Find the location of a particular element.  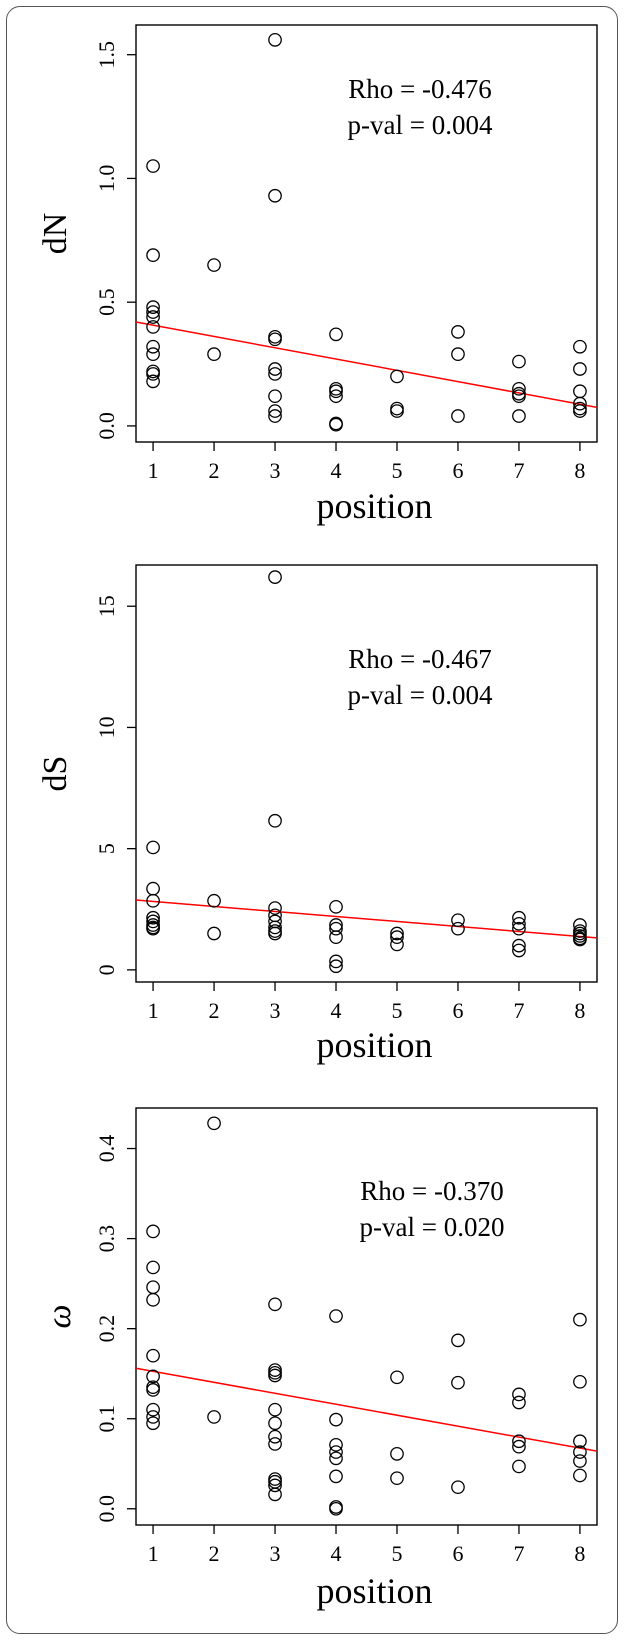

x-tick-label: 7 is located at coordinates (518, 470).